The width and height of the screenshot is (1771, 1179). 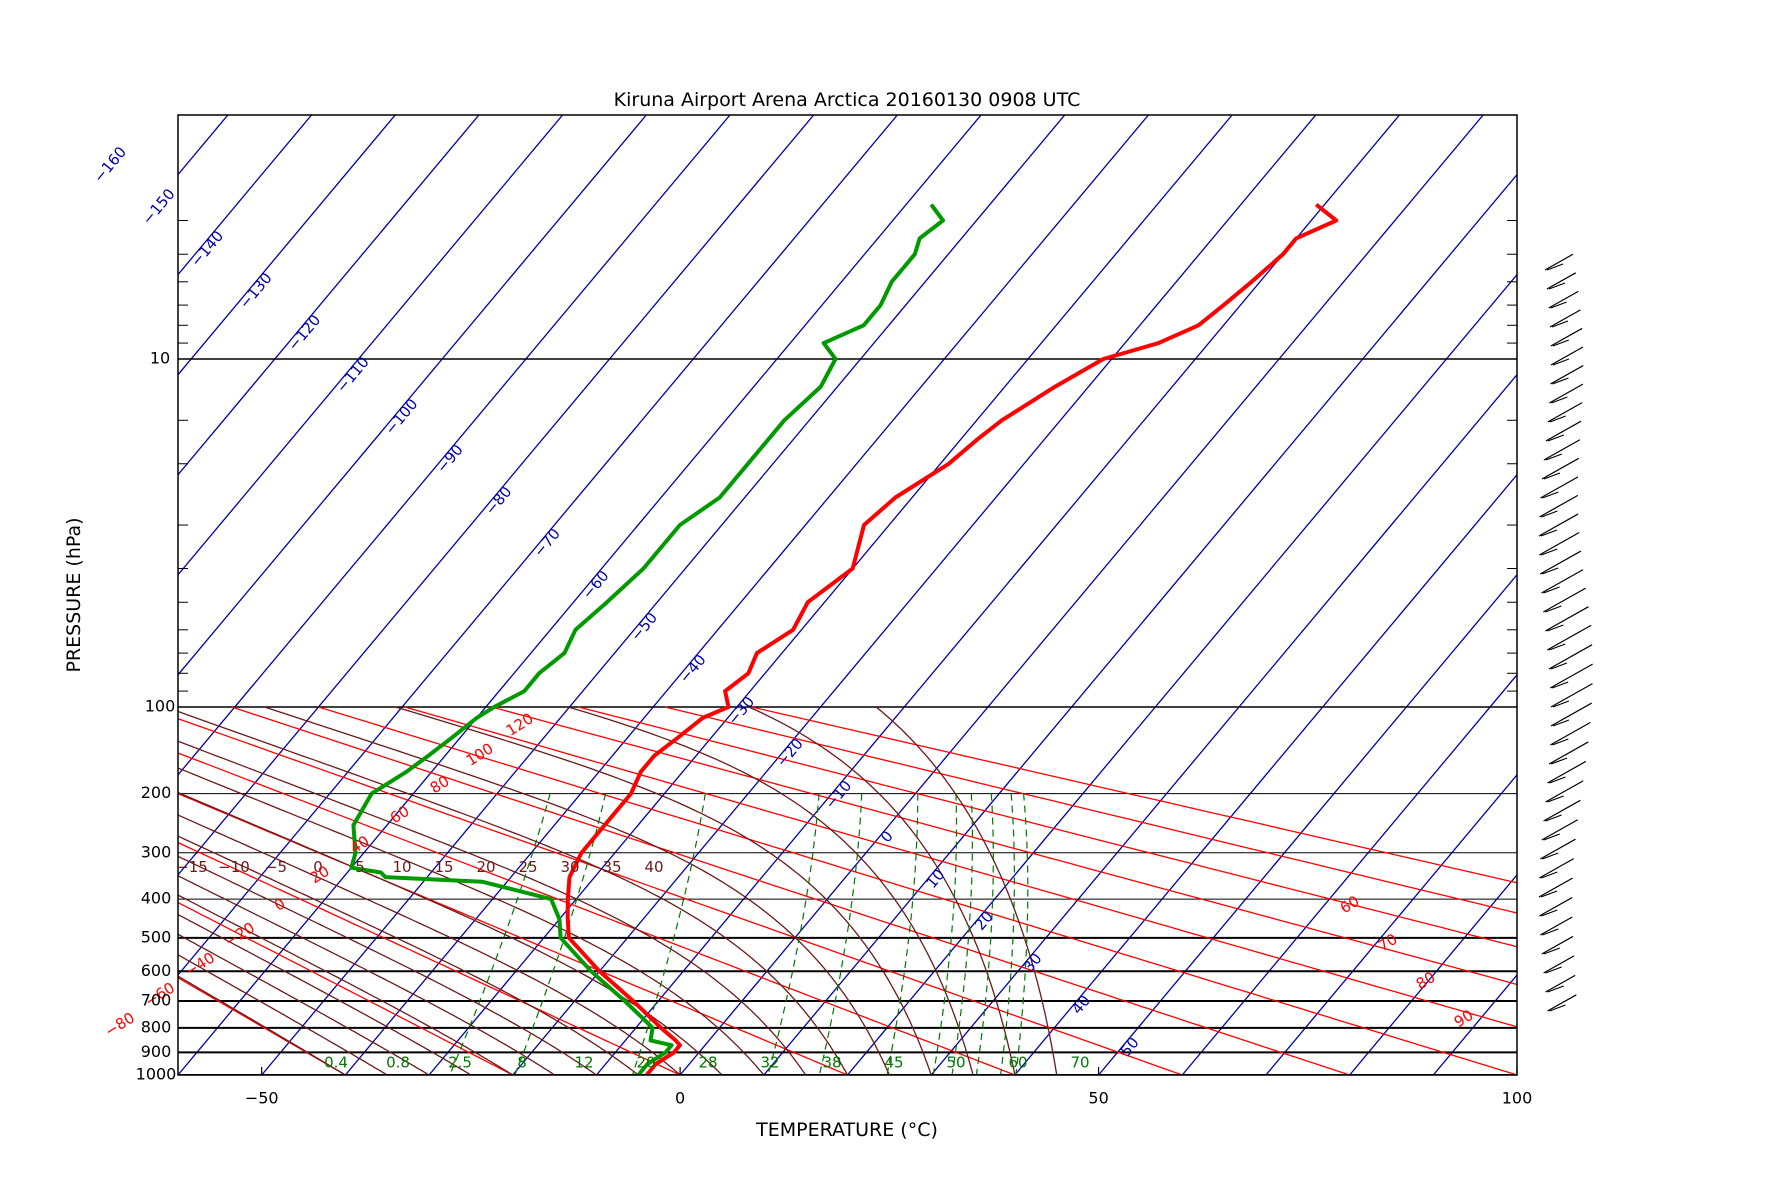 I want to click on mixing-ratio-label: 0.4, so click(x=336, y=1063).